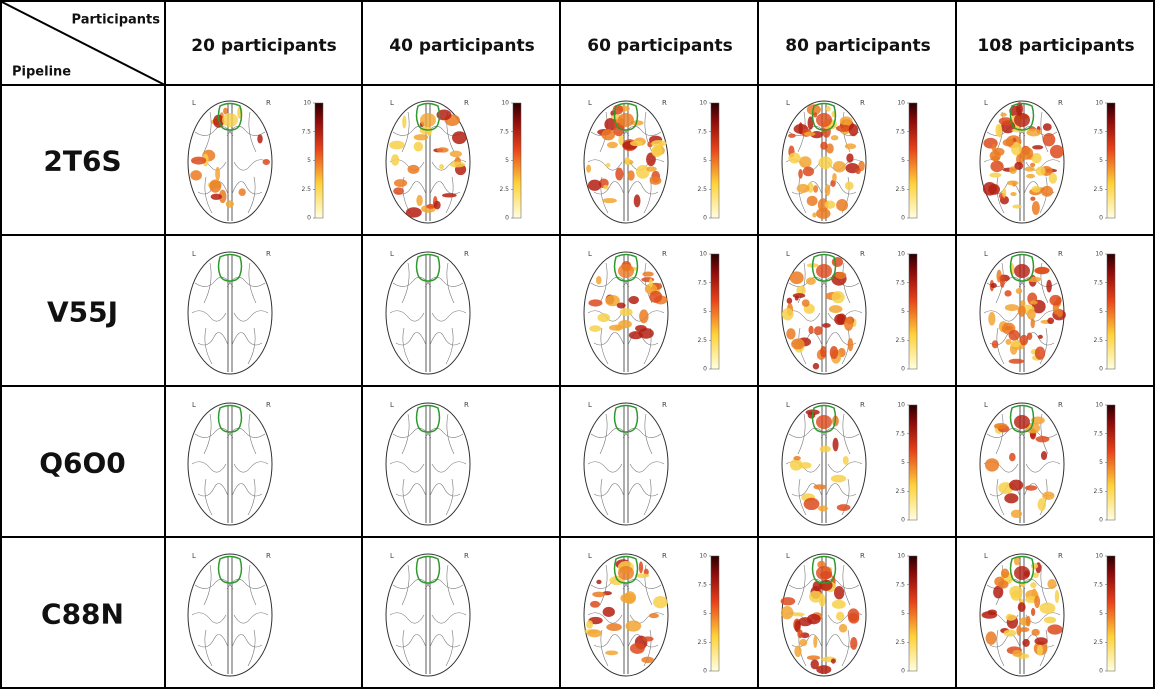 The height and width of the screenshot is (691, 1157). Describe the element at coordinates (900, 131) in the screenshot. I see `colorbar-tick-label: 7.5` at that location.